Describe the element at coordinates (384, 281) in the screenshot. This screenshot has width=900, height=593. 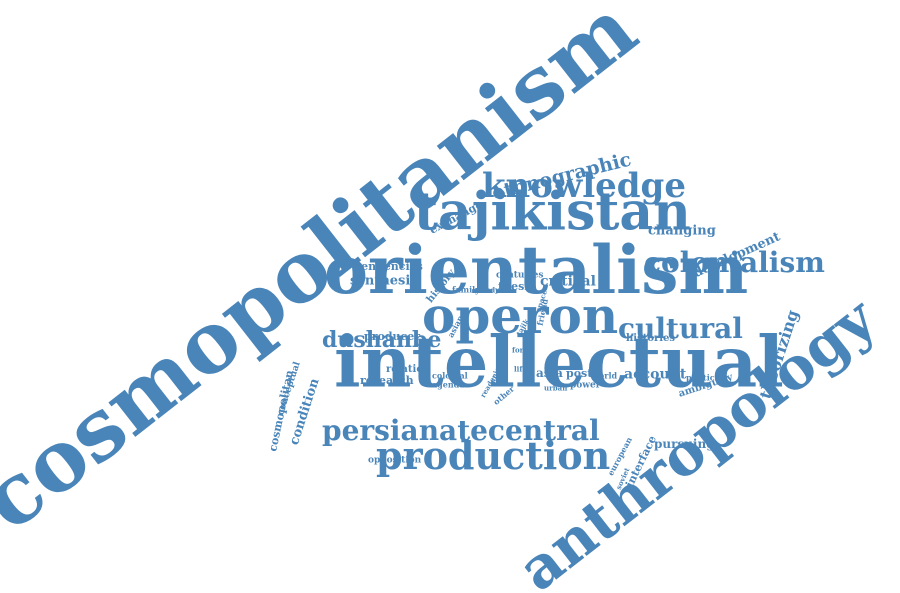
I see `word-synthesis: synthesis` at that location.